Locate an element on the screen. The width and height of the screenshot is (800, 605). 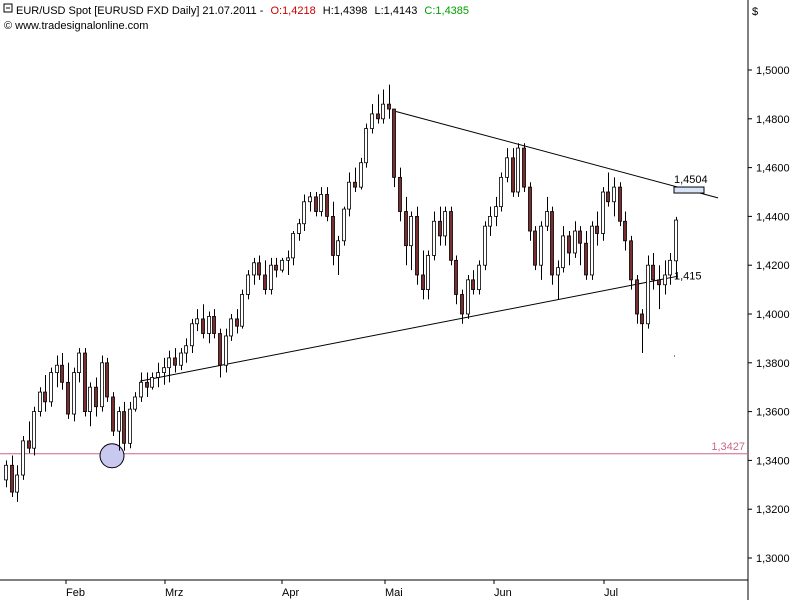
y-tick-label: 1,4600 is located at coordinates (773, 169).